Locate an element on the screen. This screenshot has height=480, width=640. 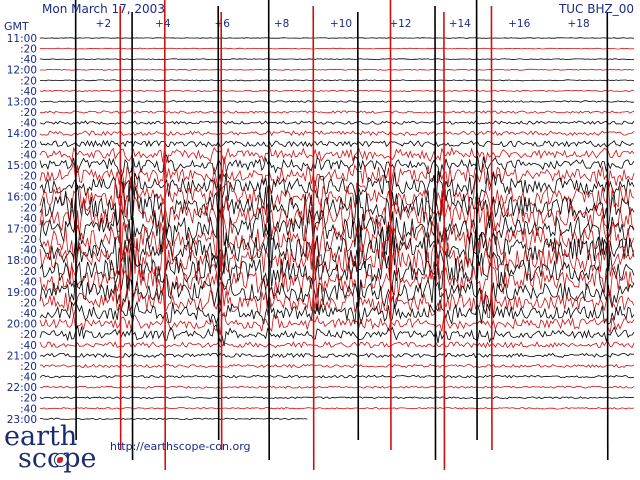
x-tick-label: +14 is located at coordinates (460, 24).